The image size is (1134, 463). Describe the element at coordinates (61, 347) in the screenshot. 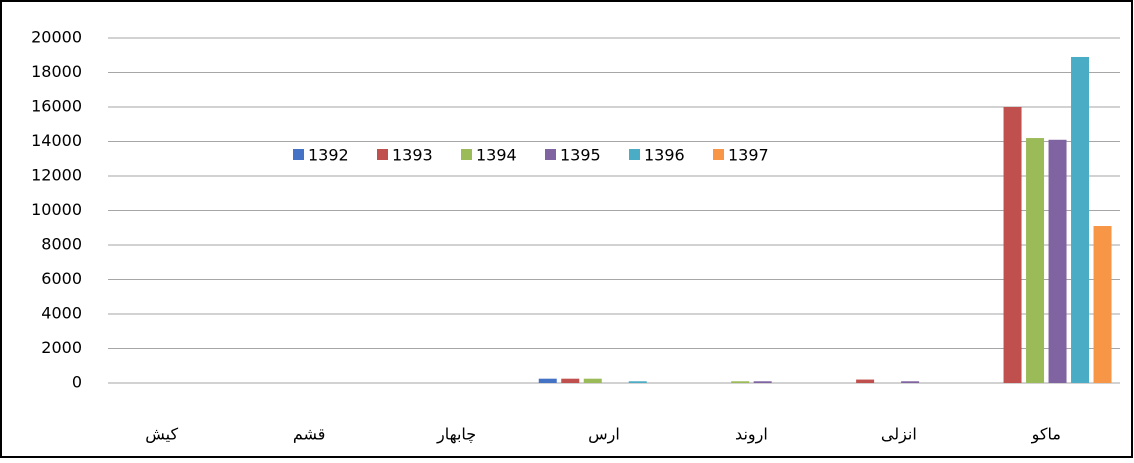

I see `y-tick-label: 2000` at that location.